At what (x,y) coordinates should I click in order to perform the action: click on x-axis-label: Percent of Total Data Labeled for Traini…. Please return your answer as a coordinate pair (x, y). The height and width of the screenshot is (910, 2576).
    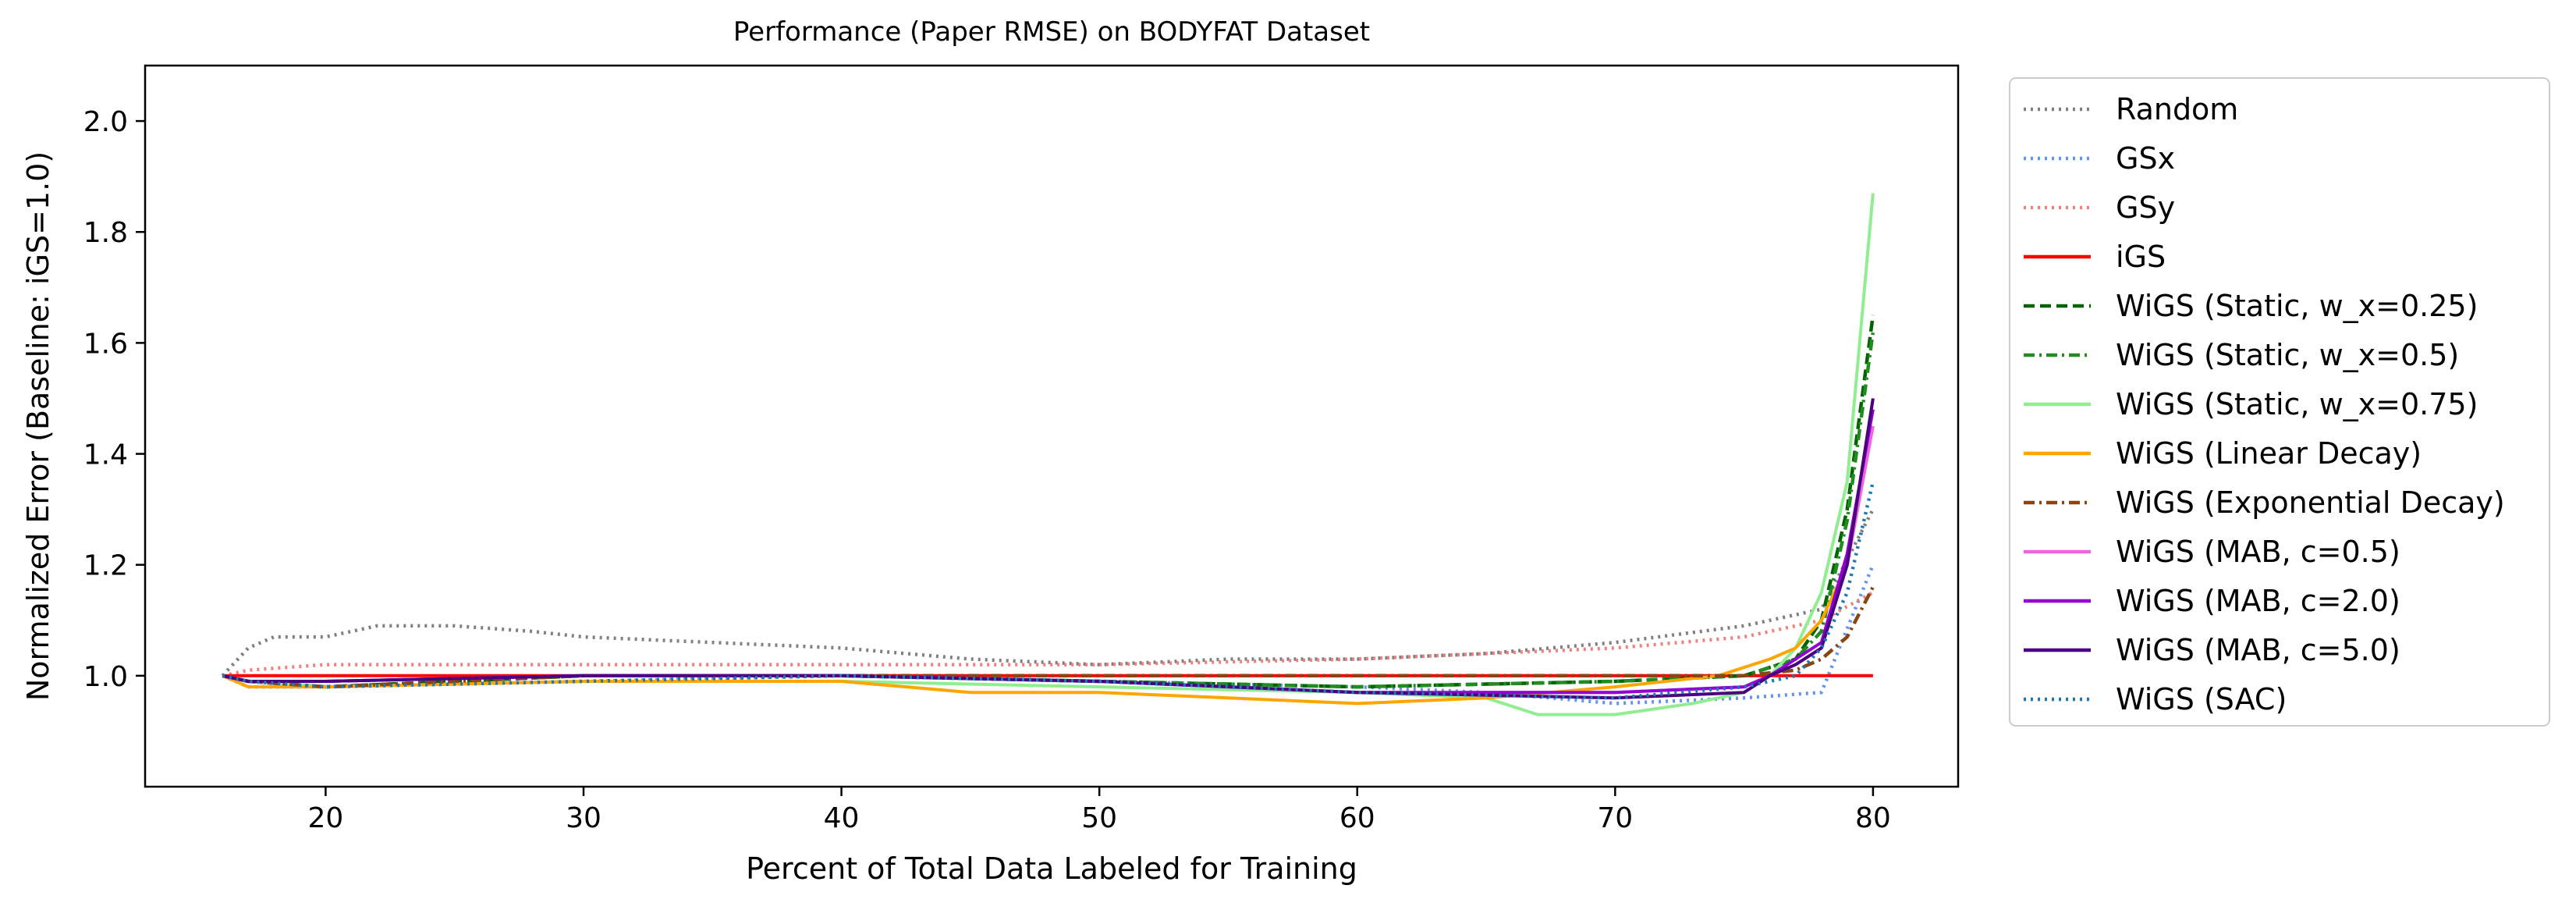
    Looking at the image, I should click on (1051, 868).